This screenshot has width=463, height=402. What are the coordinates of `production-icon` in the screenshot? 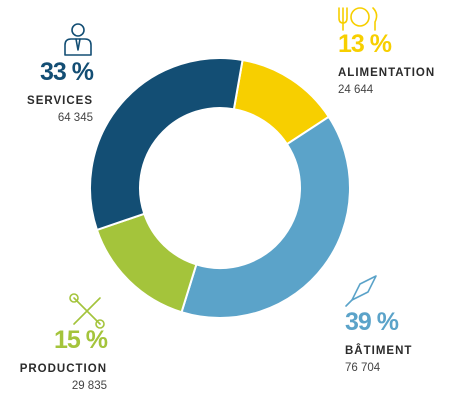 It's located at (87, 311).